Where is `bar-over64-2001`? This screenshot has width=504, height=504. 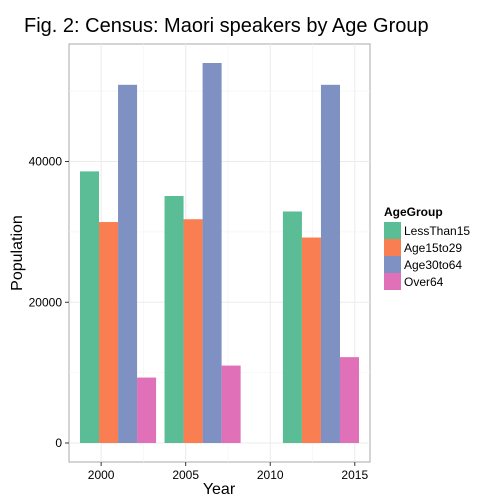
bar-over64-2001 is located at coordinates (147, 410).